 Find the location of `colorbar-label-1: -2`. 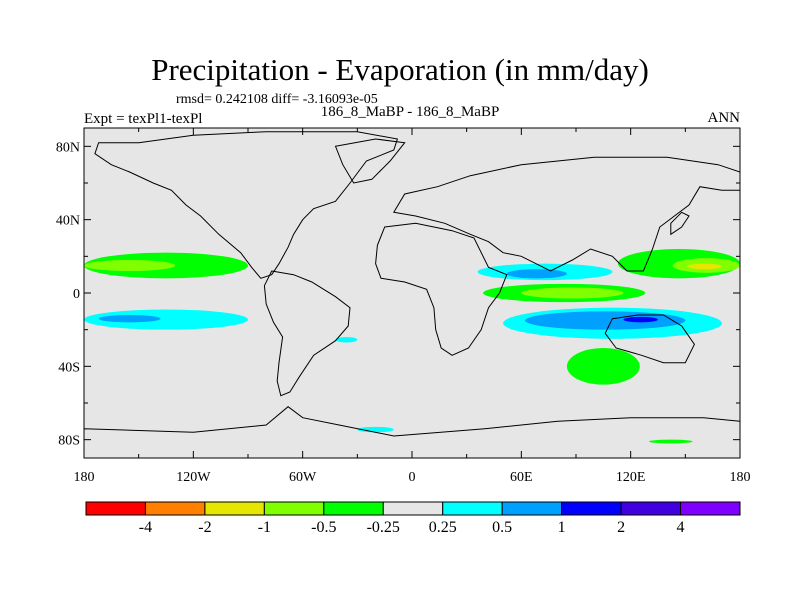

colorbar-label-1: -2 is located at coordinates (204, 527).